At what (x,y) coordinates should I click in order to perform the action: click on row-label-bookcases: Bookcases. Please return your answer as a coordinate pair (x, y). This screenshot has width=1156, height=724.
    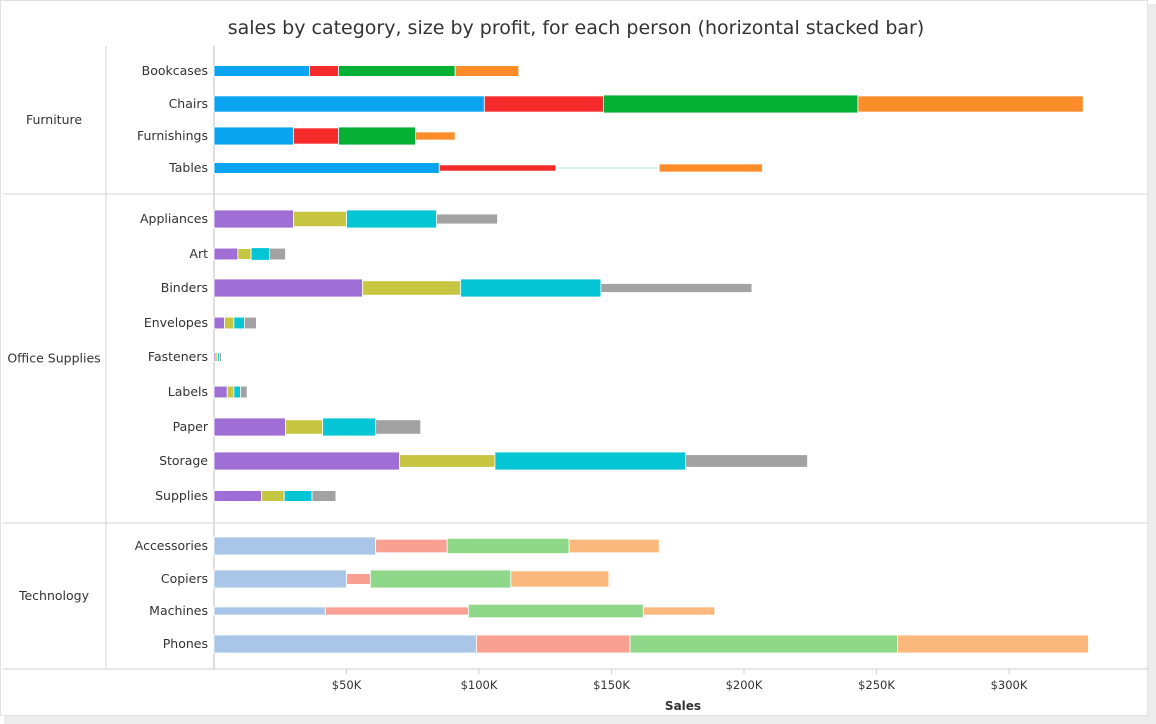
    Looking at the image, I should click on (175, 70).